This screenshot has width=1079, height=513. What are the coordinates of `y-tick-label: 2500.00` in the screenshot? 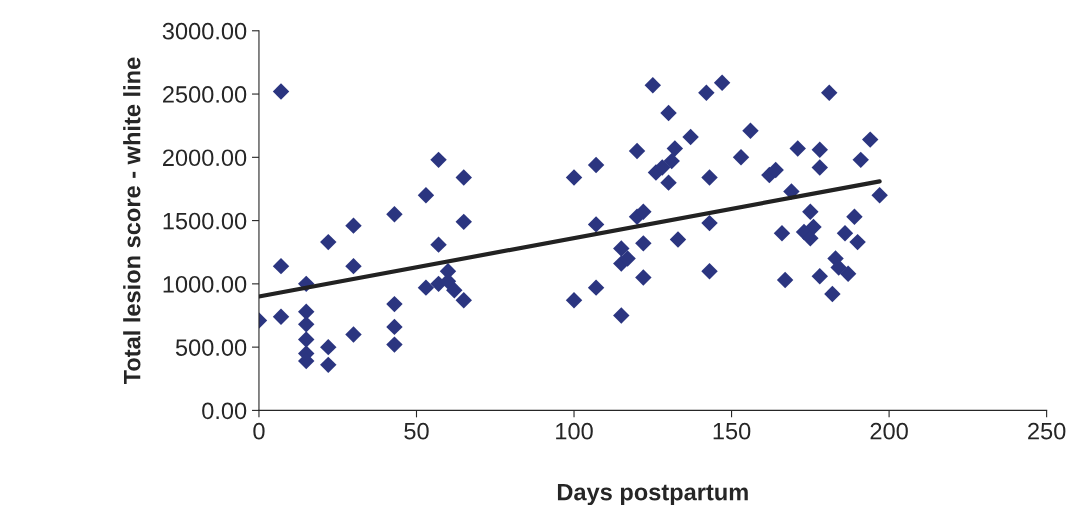 It's located at (205, 94).